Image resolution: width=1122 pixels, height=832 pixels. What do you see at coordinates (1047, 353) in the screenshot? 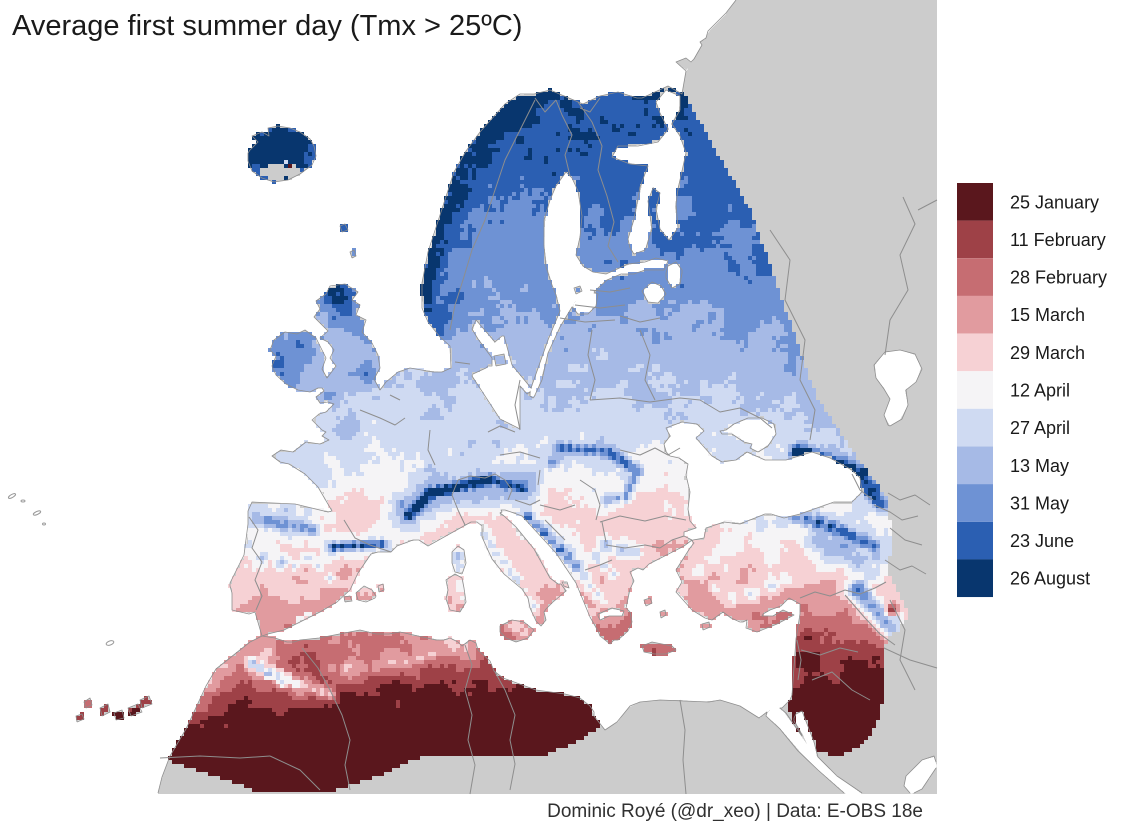
I see `svg-text: 29 March` at bounding box center [1047, 353].